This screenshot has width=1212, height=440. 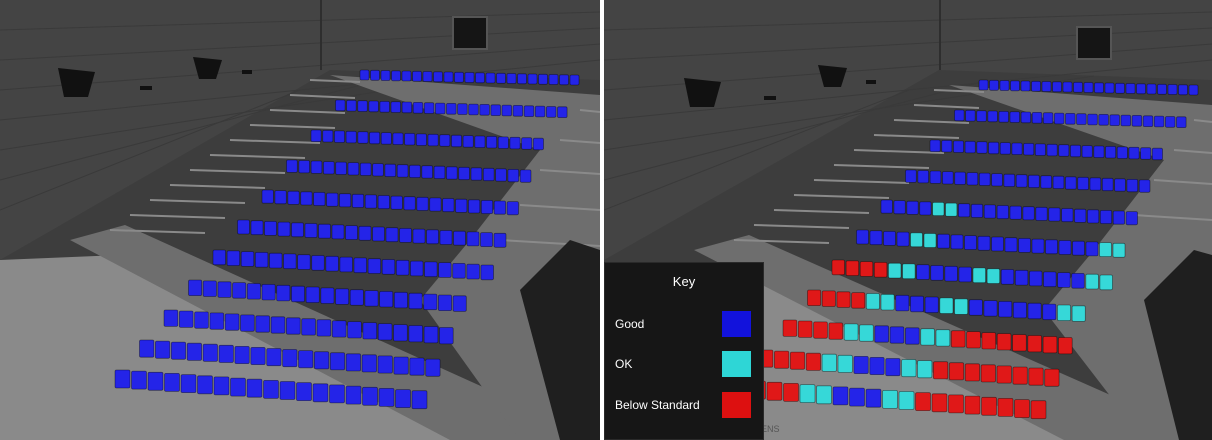 I want to click on color-key-legend: Key Good OK Below Standard, so click(x=684, y=351).